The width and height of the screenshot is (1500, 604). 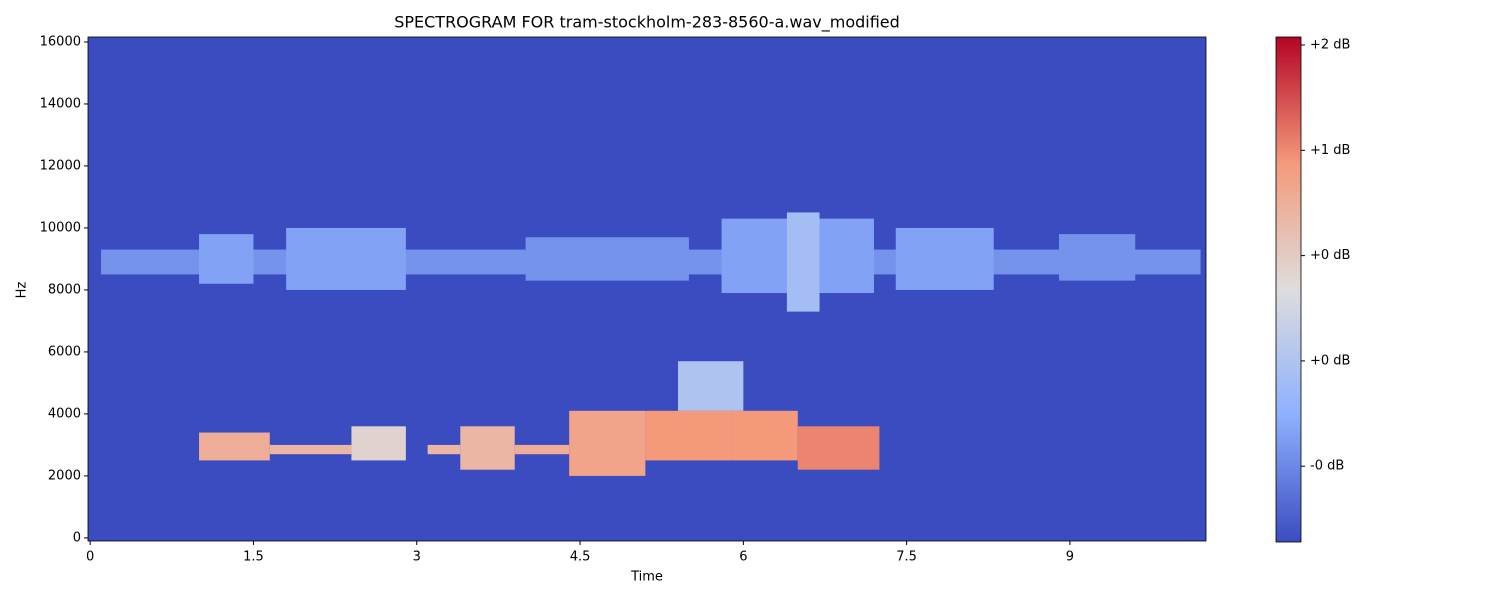 What do you see at coordinates (1288, 289) in the screenshot?
I see `colorbar` at bounding box center [1288, 289].